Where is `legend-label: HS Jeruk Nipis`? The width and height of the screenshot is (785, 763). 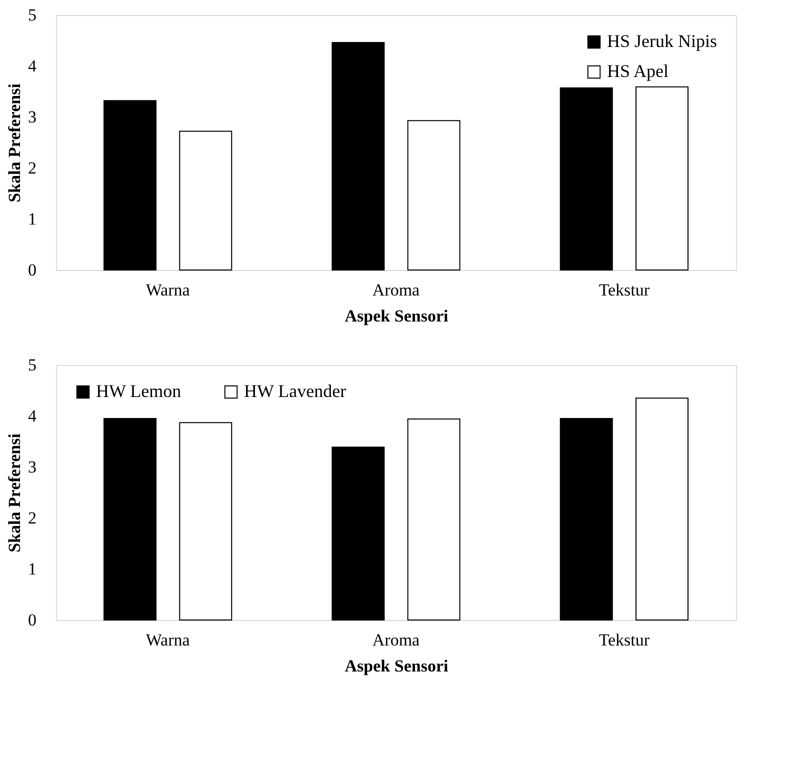 legend-label: HS Jeruk Nipis is located at coordinates (662, 41).